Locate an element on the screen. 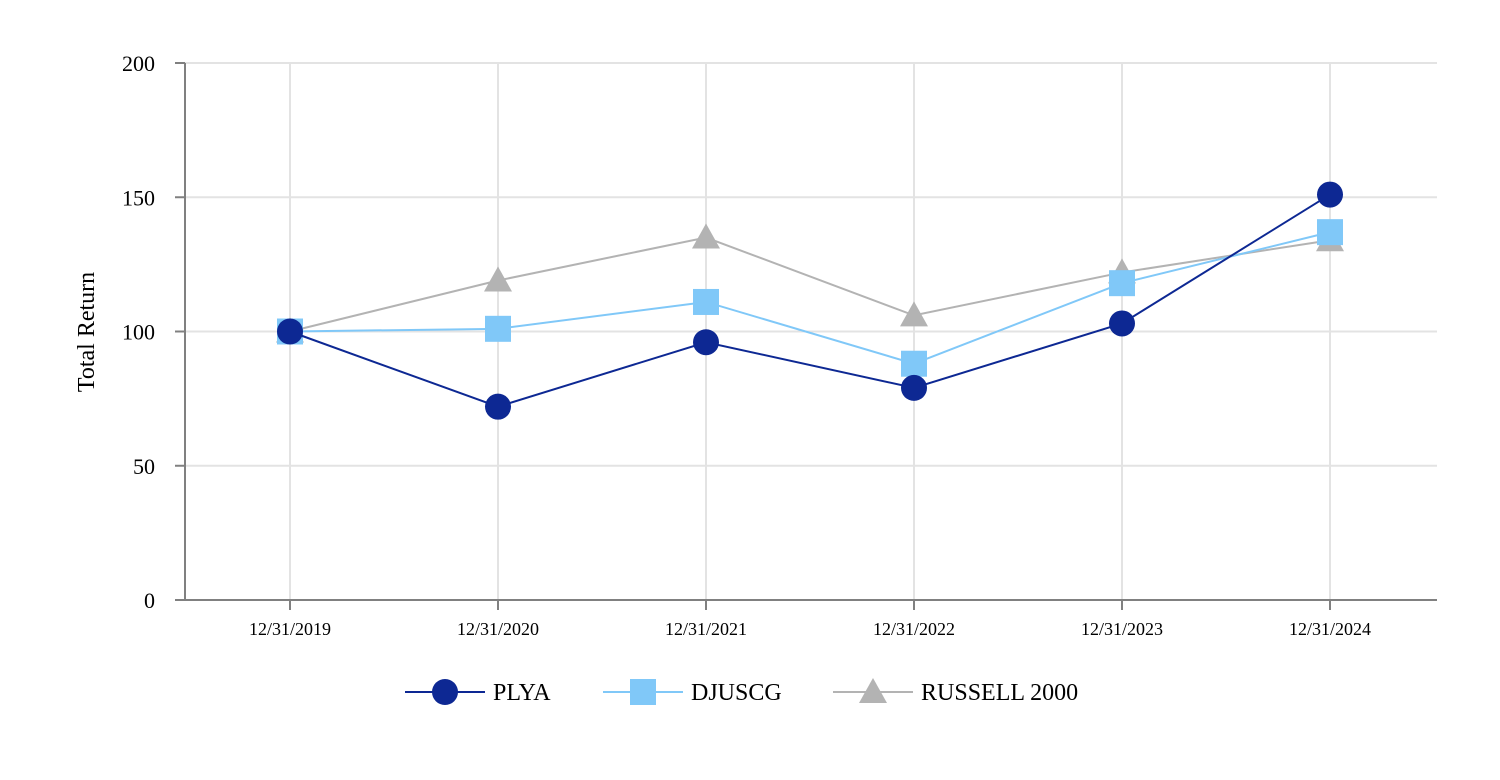  legend: PLYA DJUSCG RUSSELL 2000 is located at coordinates (741, 692).